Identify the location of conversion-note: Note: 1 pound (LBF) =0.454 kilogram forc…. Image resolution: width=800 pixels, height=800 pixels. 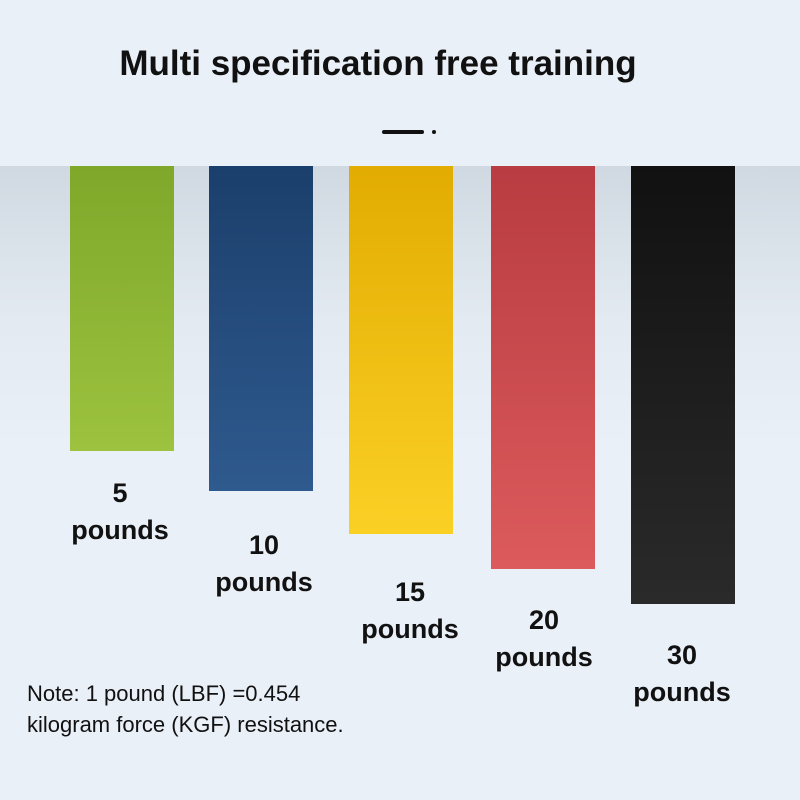
(185, 709).